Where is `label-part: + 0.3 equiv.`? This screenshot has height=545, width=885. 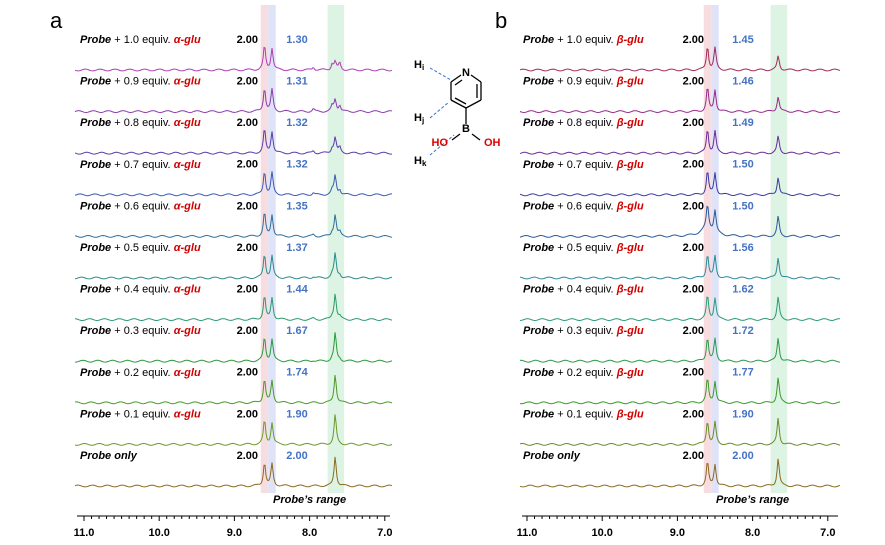
label-part: + 0.3 equiv. is located at coordinates (142, 331).